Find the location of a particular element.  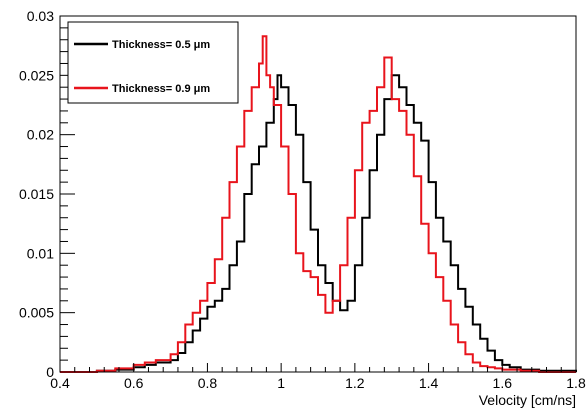

y-tick-label: 0 is located at coordinates (50, 372).